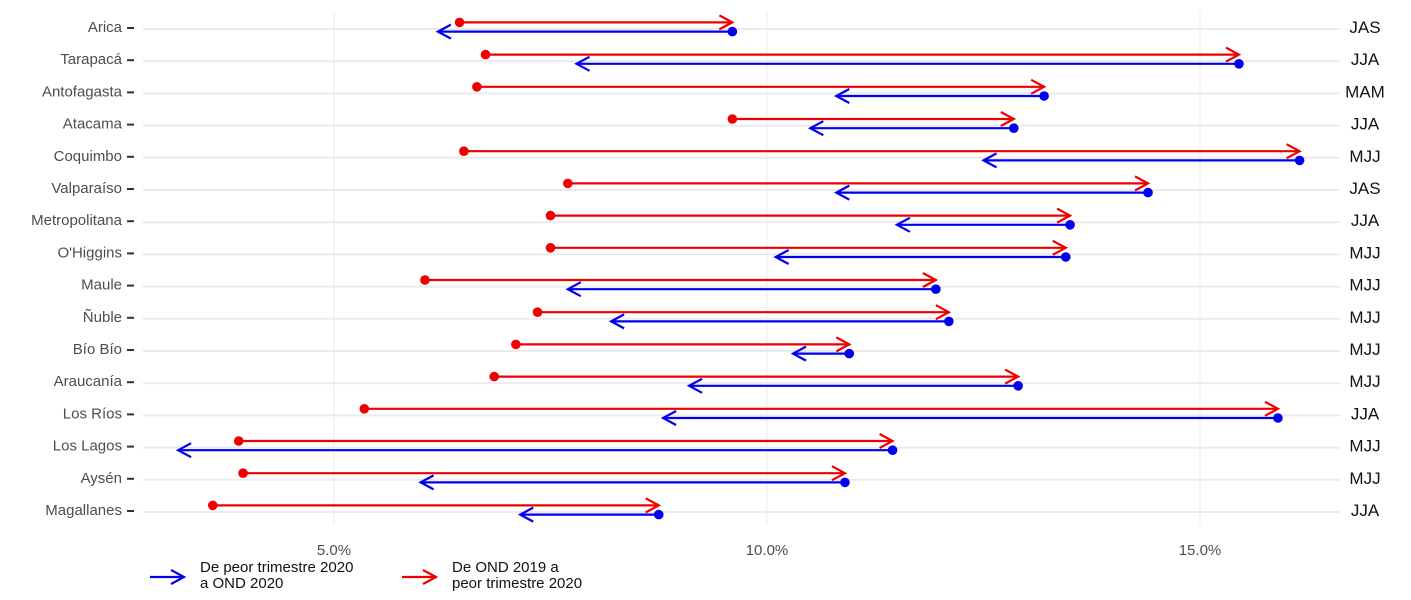  What do you see at coordinates (241, 583) in the screenshot?
I see `legend-label: a OND 2020` at bounding box center [241, 583].